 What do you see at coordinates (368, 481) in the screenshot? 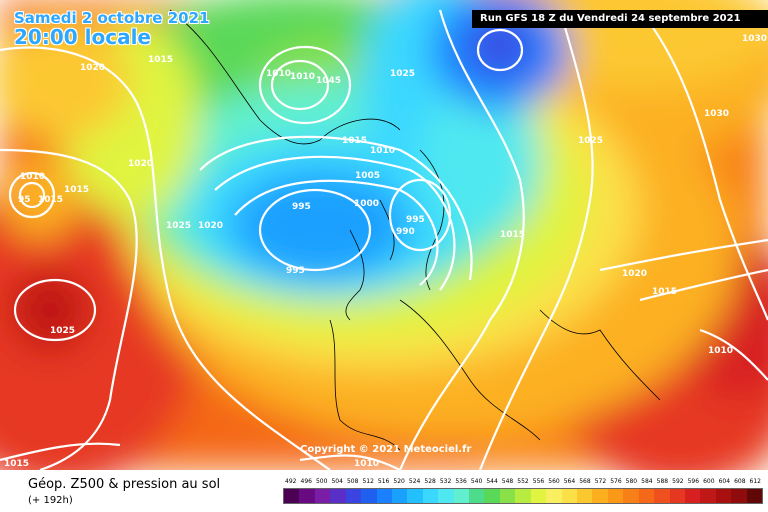
I see `legend-value: 512` at bounding box center [368, 481].